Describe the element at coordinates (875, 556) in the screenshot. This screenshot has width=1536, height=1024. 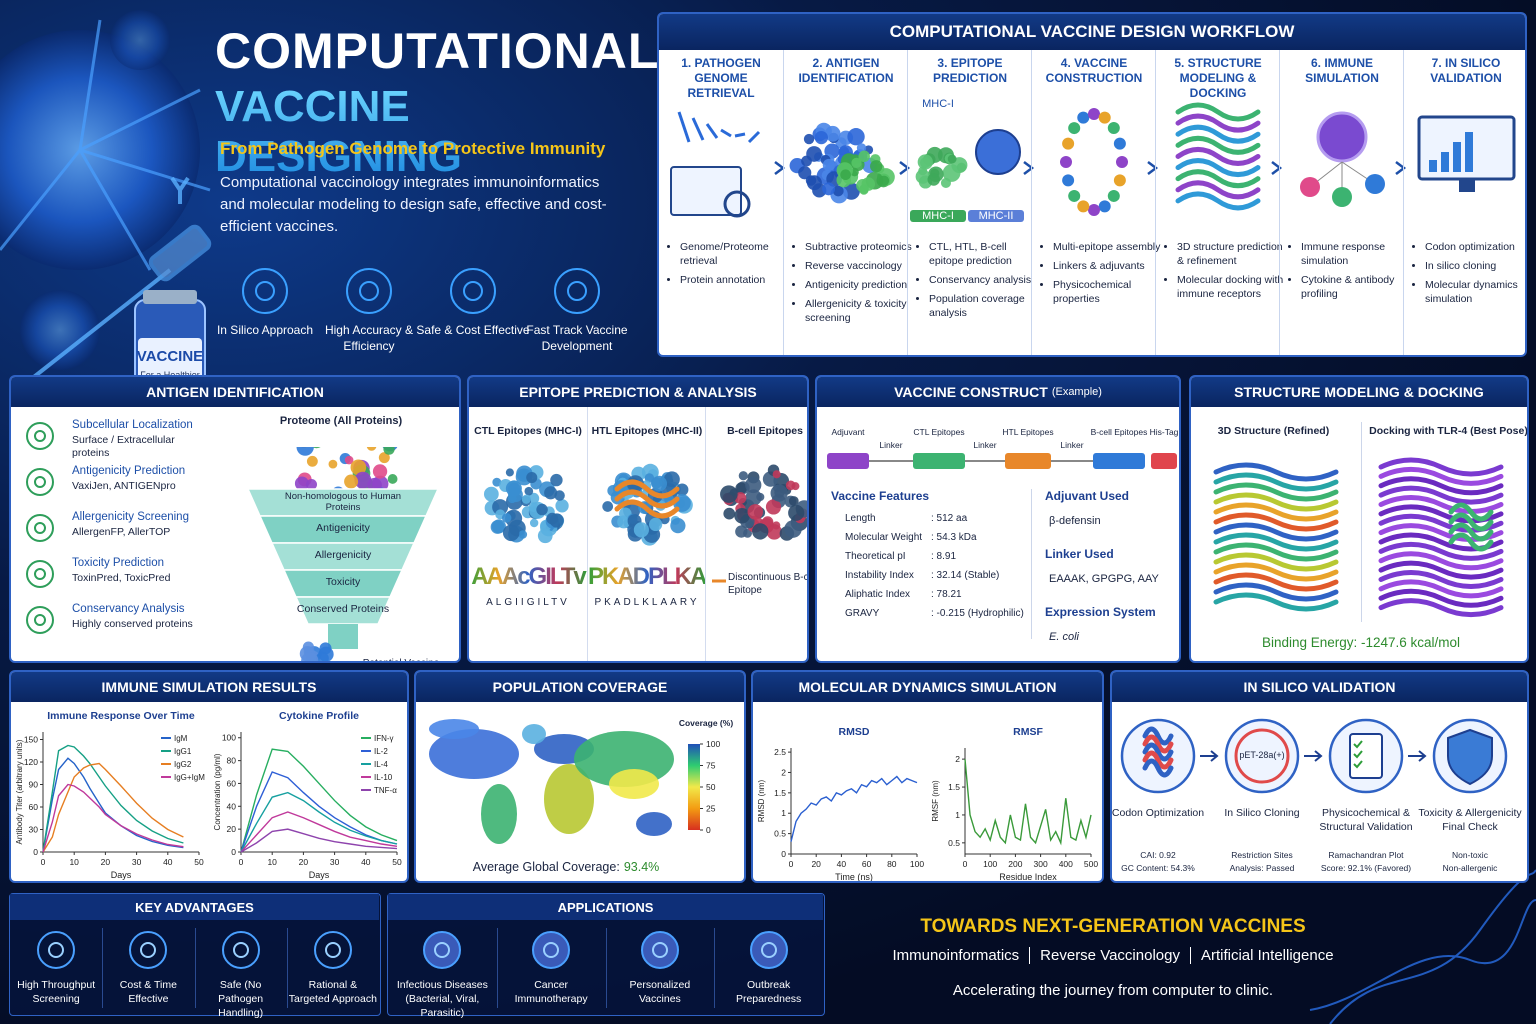
I see `feature-name: Theoretical pI` at that location.